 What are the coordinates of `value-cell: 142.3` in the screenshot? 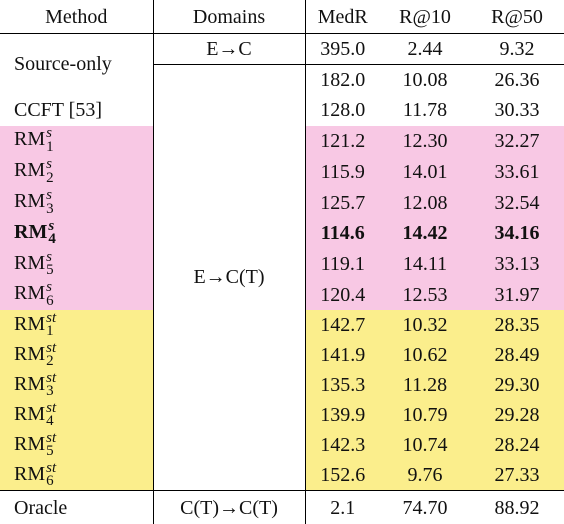 It's located at (342, 445).